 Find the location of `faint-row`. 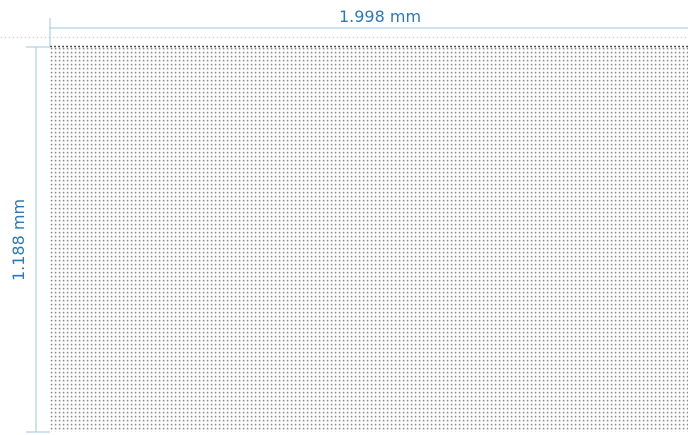

faint-row is located at coordinates (344, 38).